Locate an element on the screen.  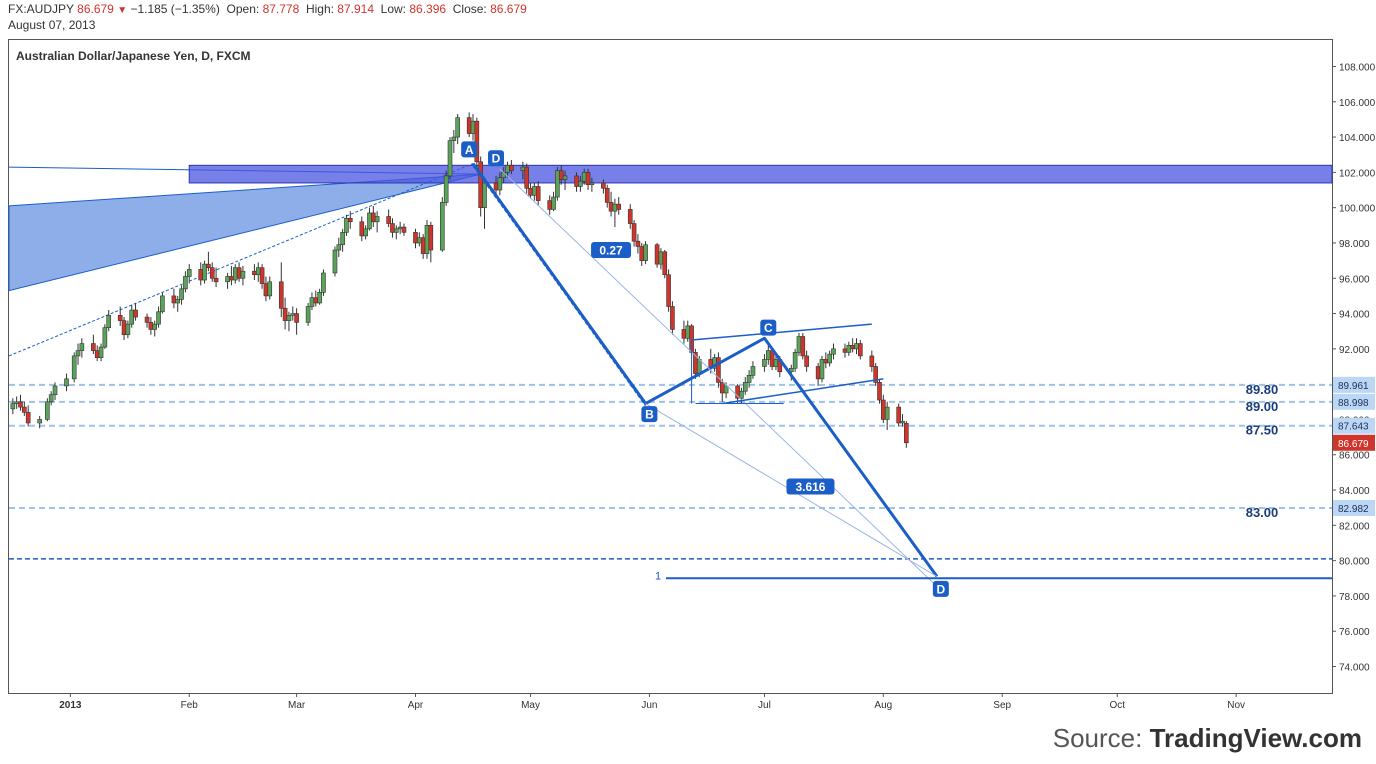
axis-level-badge is located at coordinates (1354, 384).